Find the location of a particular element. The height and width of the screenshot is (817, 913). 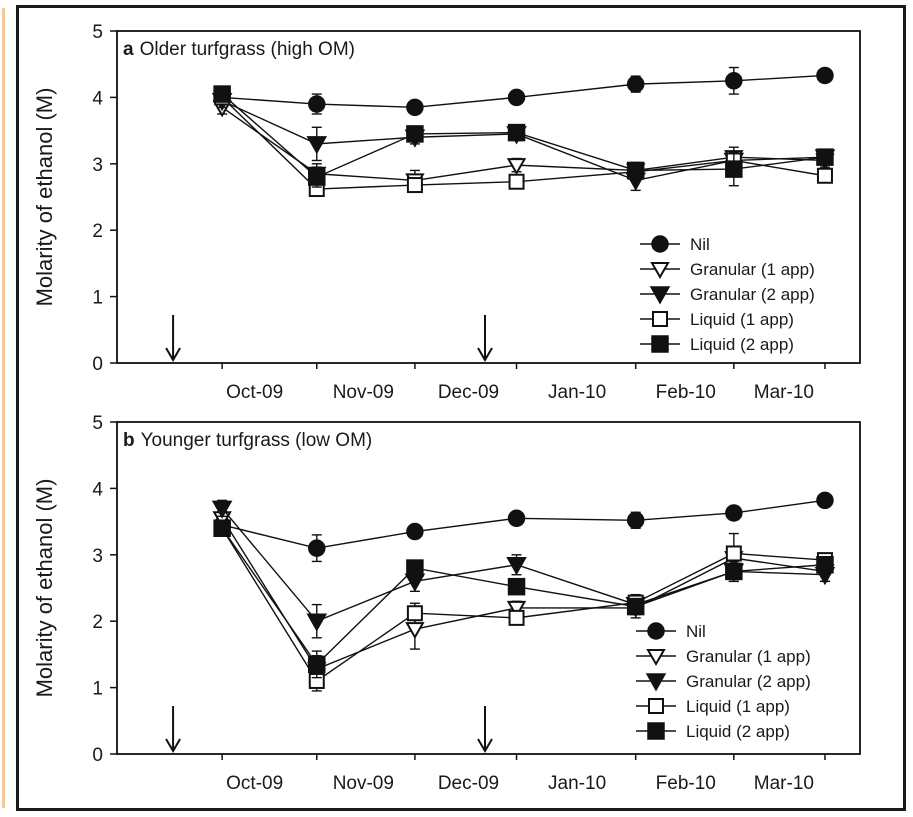

panel-title: a Older turfgrass (high OM) is located at coordinates (239, 49).